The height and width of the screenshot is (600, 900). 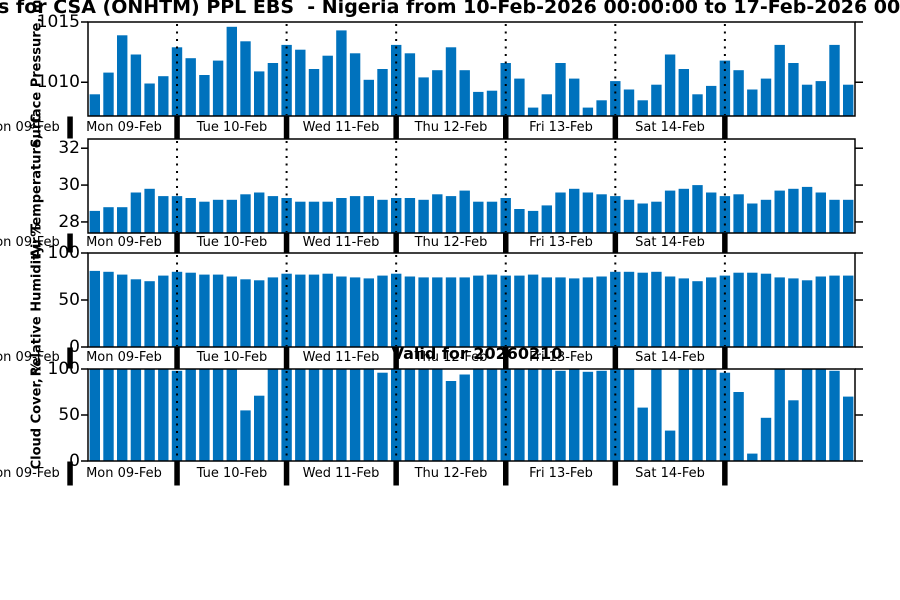 What do you see at coordinates (58, 22) in the screenshot?
I see `y-tick-label: 1015` at bounding box center [58, 22].